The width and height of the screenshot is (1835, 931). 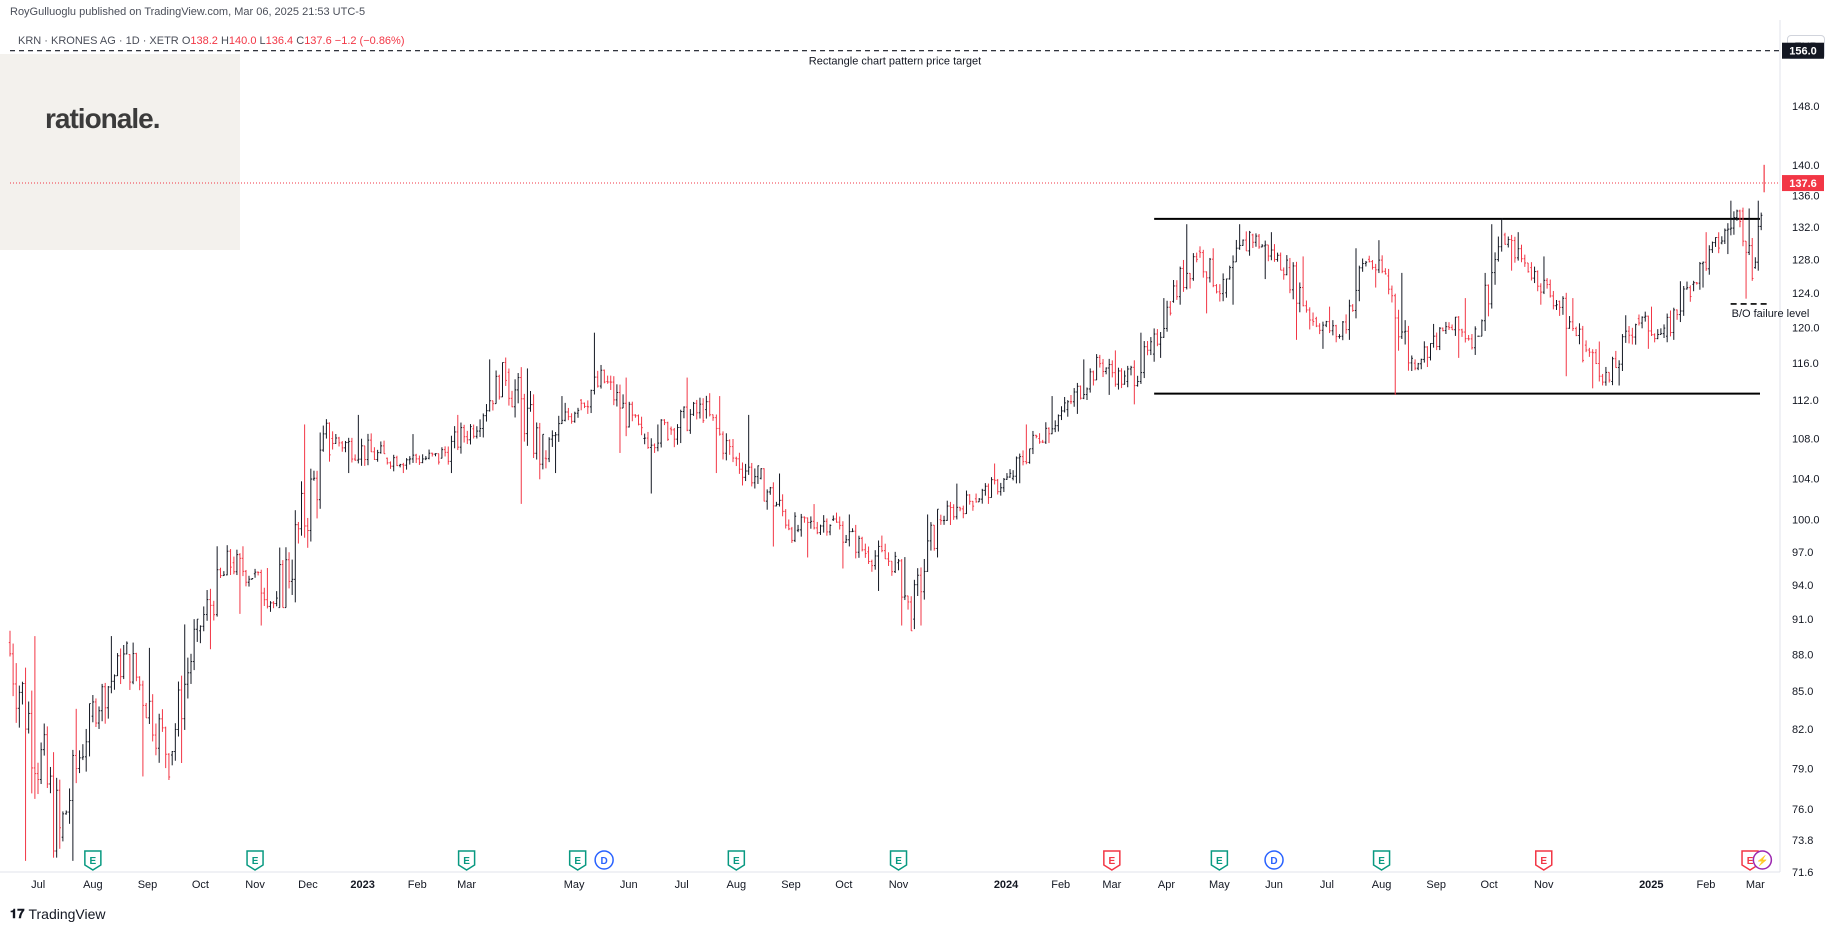 I want to click on y-tick-label: 82.0, so click(x=1802, y=730).